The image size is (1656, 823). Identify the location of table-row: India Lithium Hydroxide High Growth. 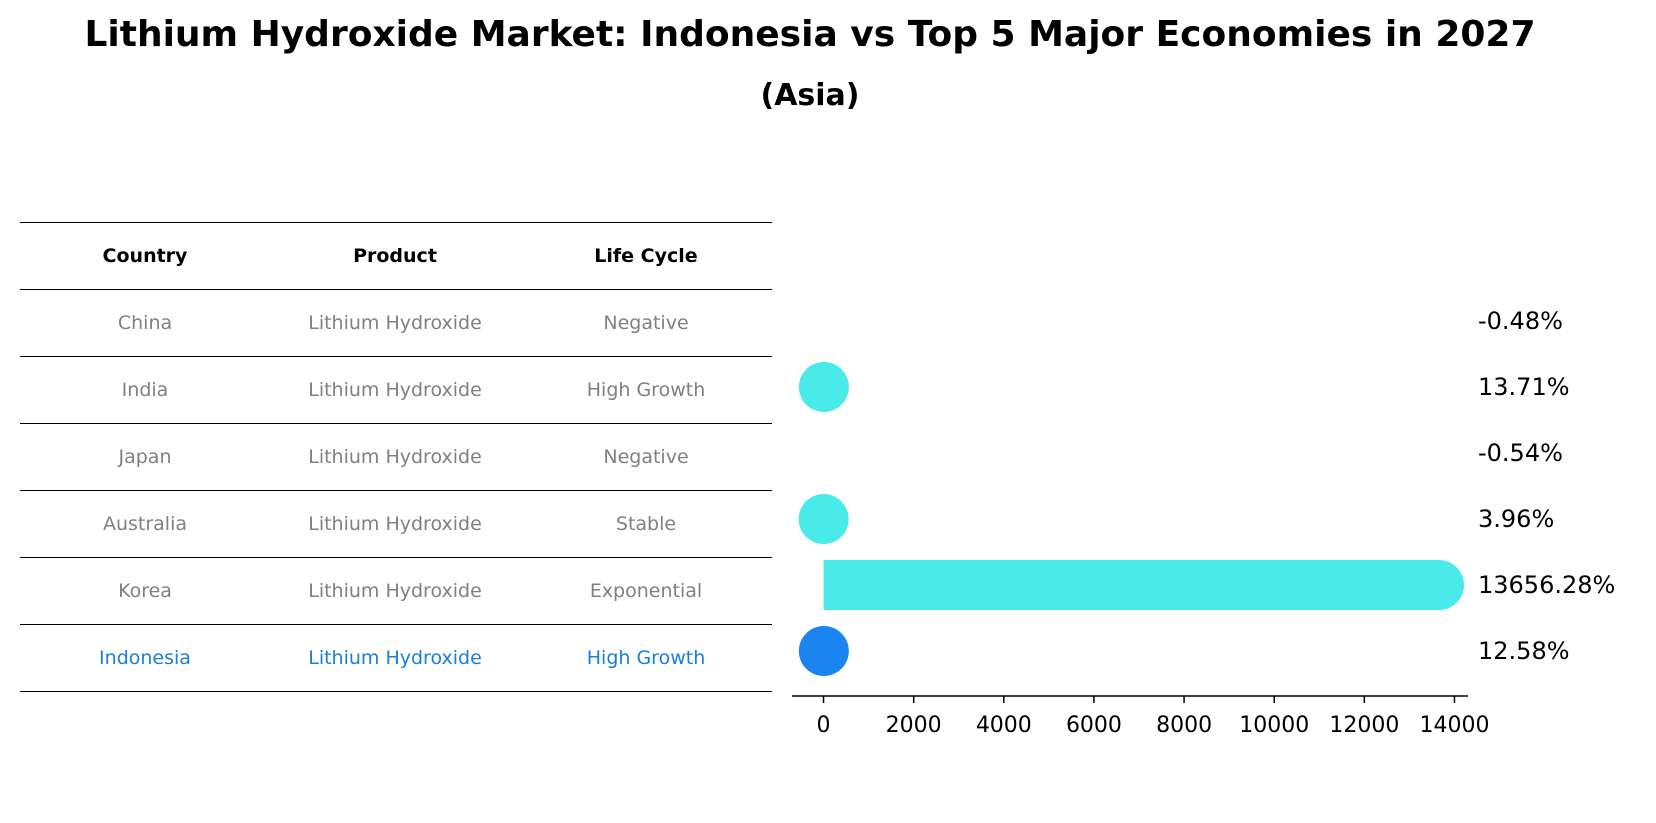
(396, 389).